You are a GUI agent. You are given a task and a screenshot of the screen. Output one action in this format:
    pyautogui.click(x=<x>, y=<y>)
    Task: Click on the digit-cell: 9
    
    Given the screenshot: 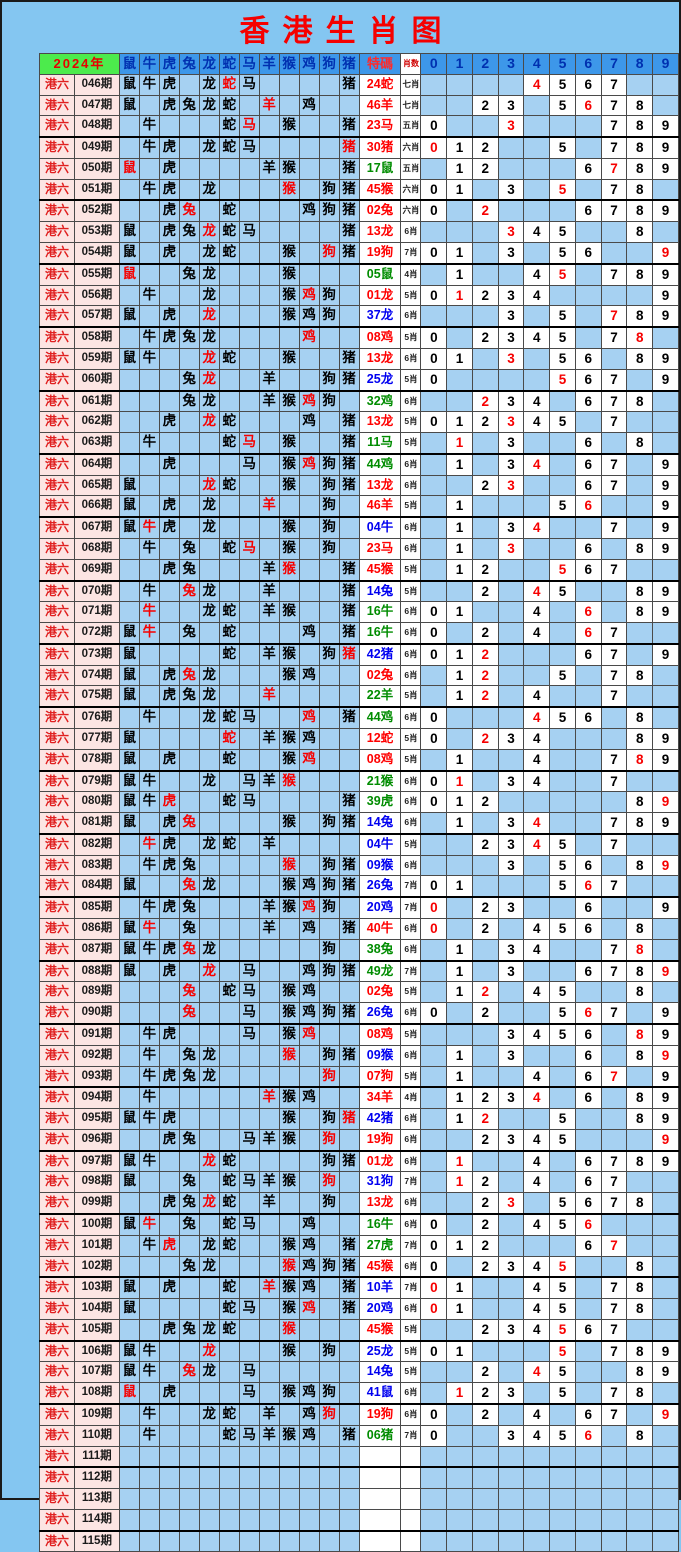 What is the action you would take?
    pyautogui.click(x=665, y=971)
    